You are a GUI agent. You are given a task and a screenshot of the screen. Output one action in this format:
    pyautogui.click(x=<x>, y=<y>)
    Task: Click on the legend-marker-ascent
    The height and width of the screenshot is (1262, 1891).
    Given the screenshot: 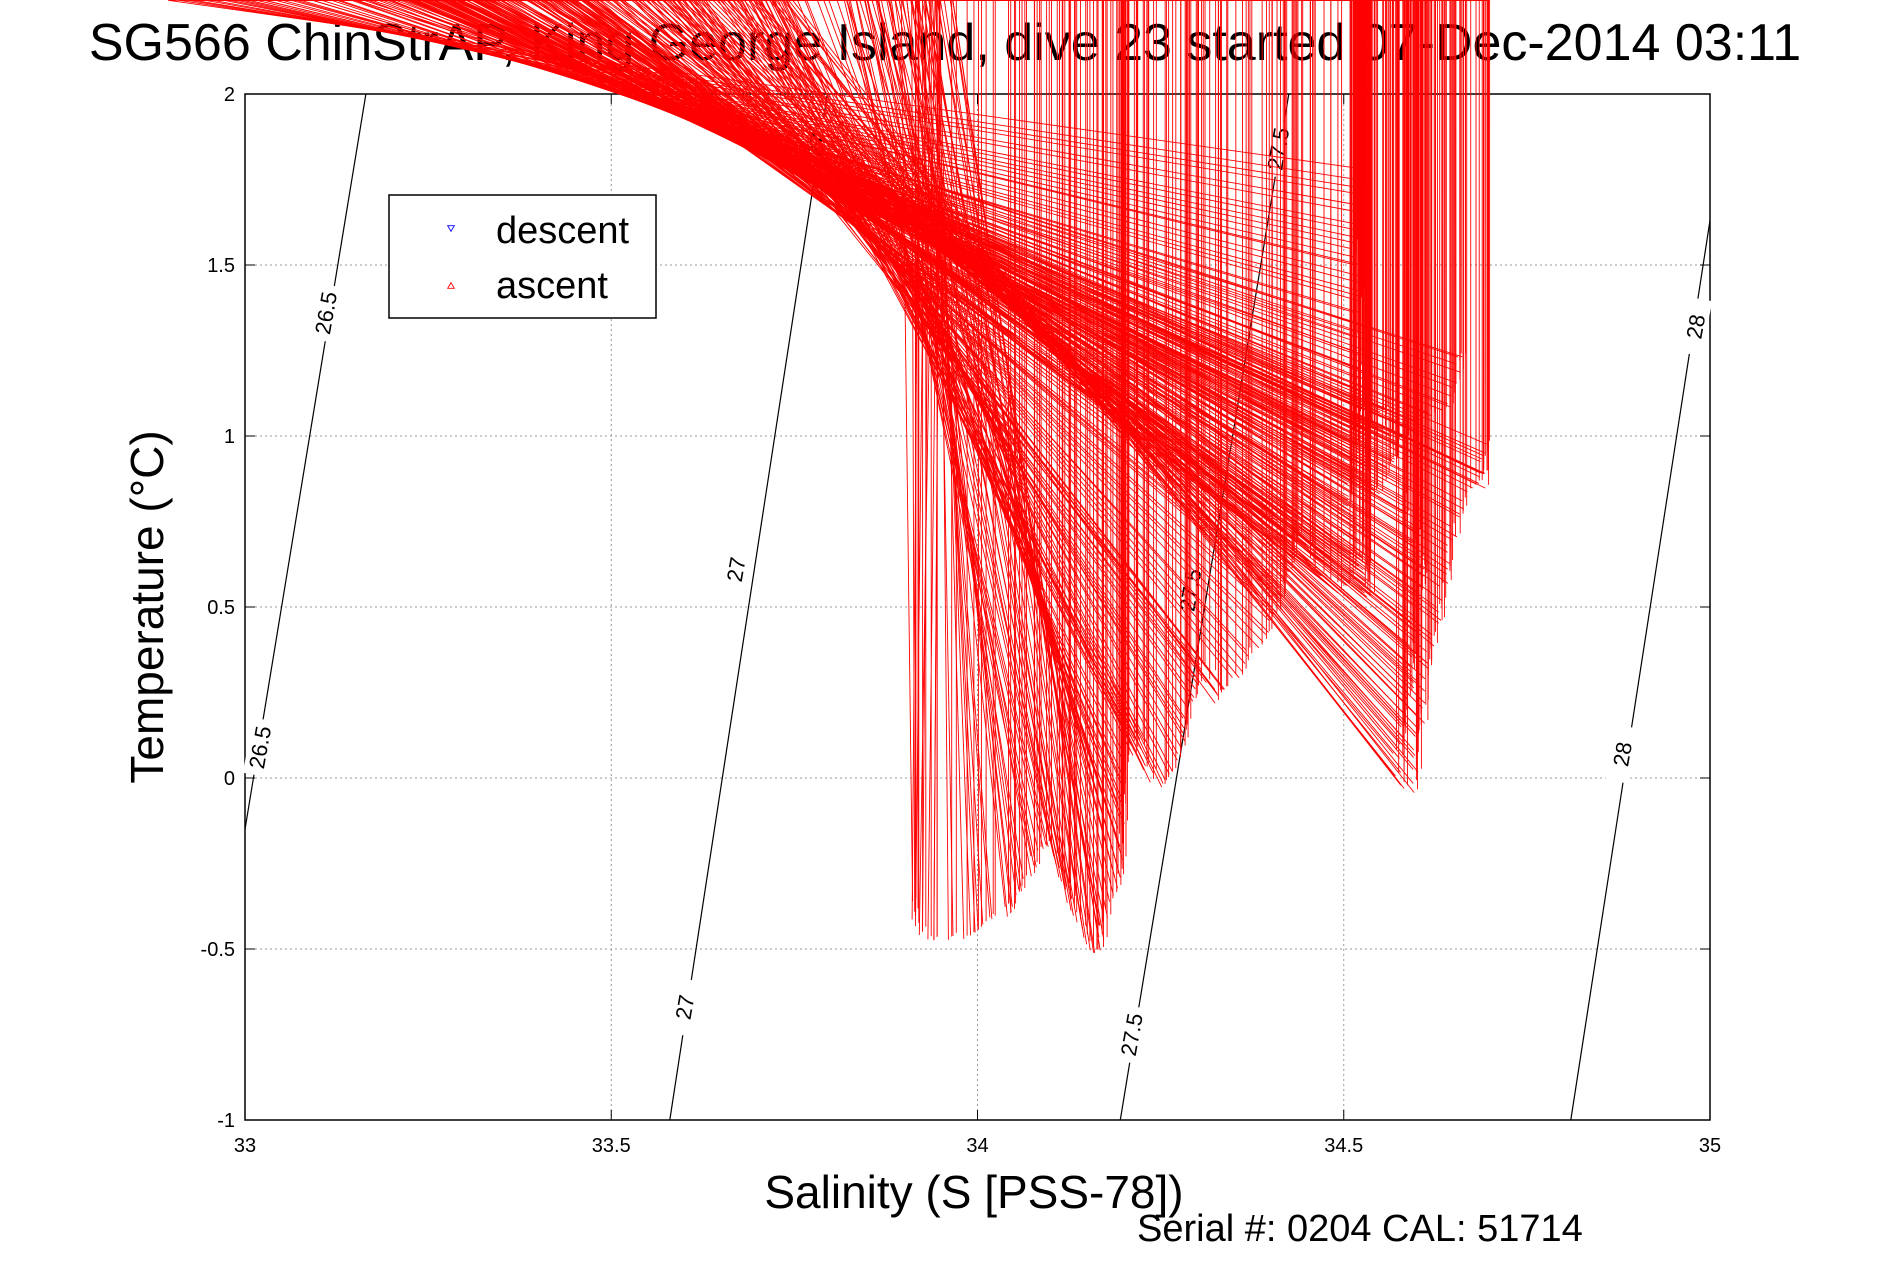 What is the action you would take?
    pyautogui.click(x=451, y=285)
    